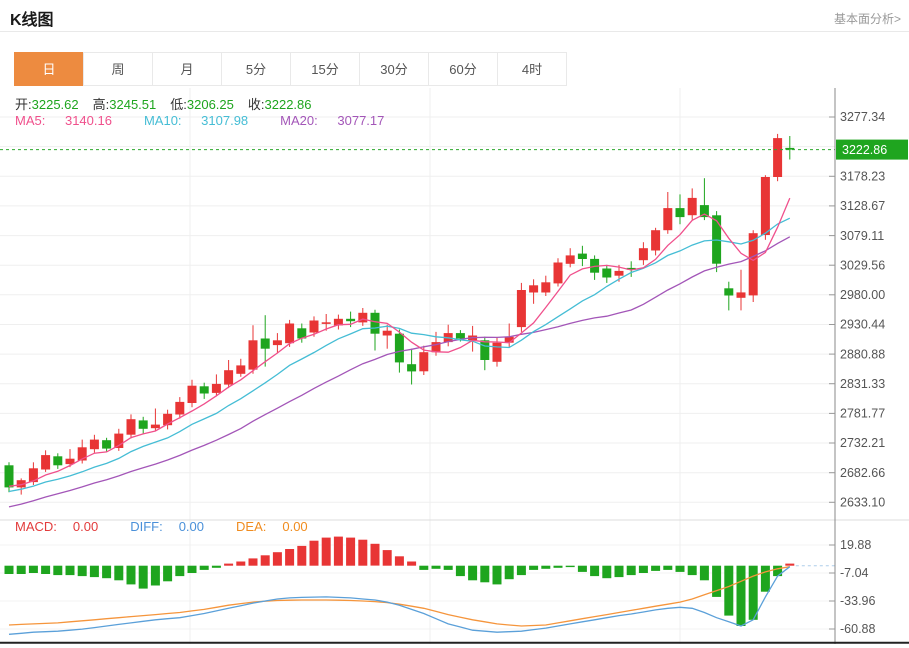  I want to click on main-axis-label: 2880.88, so click(862, 354).